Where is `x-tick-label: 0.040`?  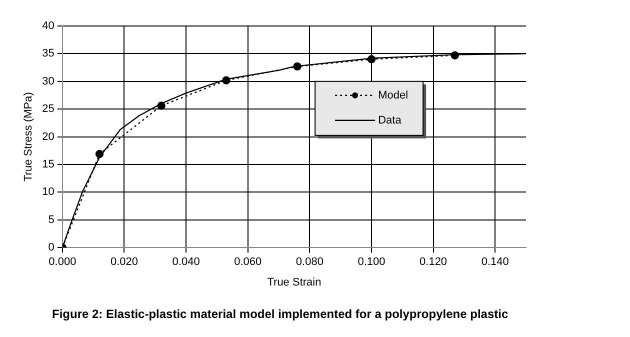
x-tick-label: 0.040 is located at coordinates (186, 262).